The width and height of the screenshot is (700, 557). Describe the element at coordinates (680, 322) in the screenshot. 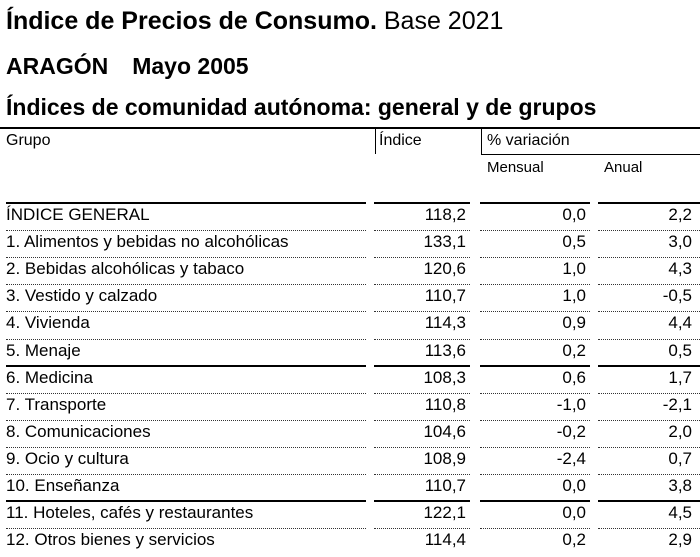

I see `row-anual: 4,4` at that location.